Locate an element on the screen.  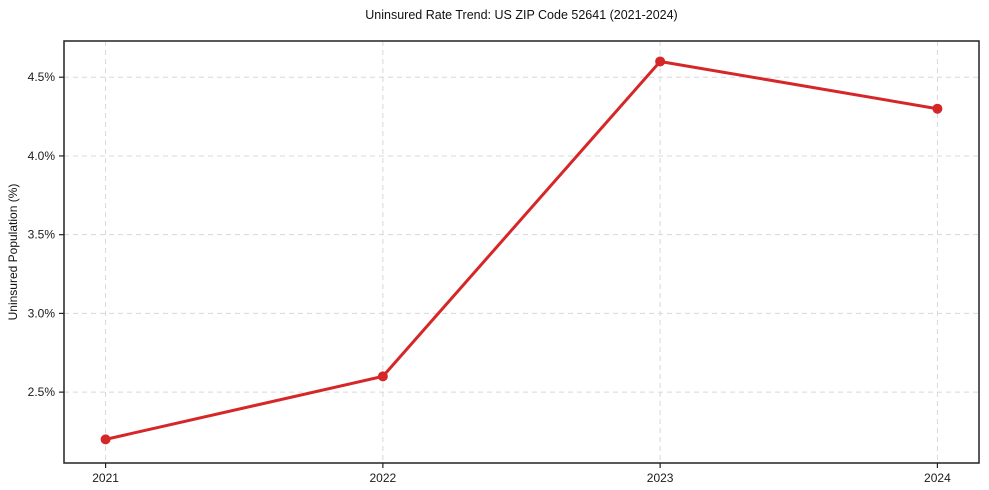
x-tick-label: 2024 is located at coordinates (937, 478).